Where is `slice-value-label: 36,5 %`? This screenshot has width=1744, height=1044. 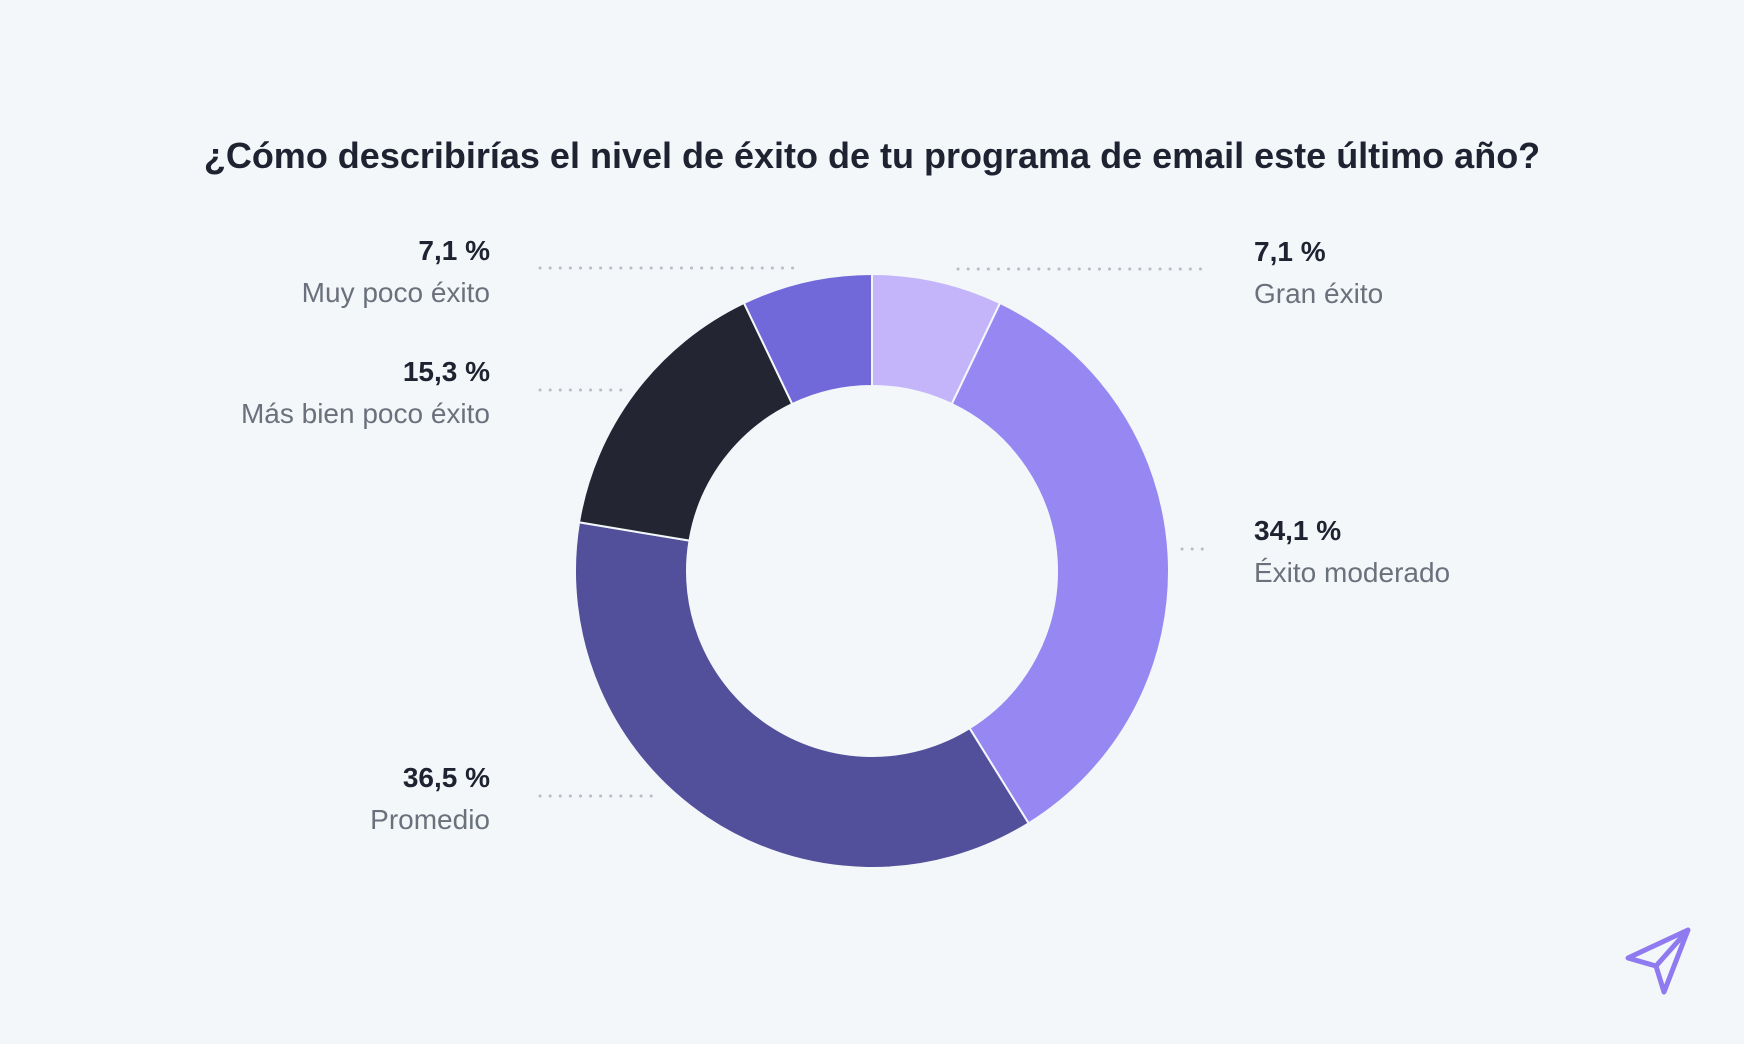
slice-value-label: 36,5 % is located at coordinates (446, 777).